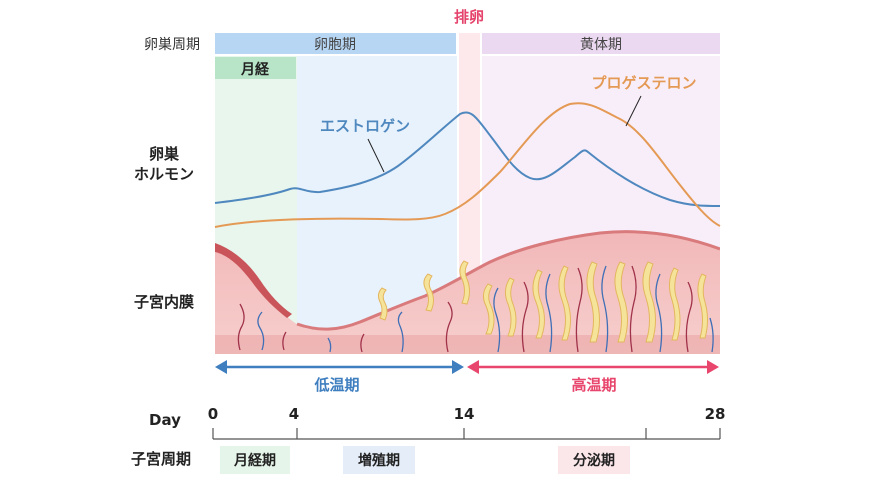 This screenshot has width=894, height=503. I want to click on endometrium-label: 子宮内膜, so click(164, 302).